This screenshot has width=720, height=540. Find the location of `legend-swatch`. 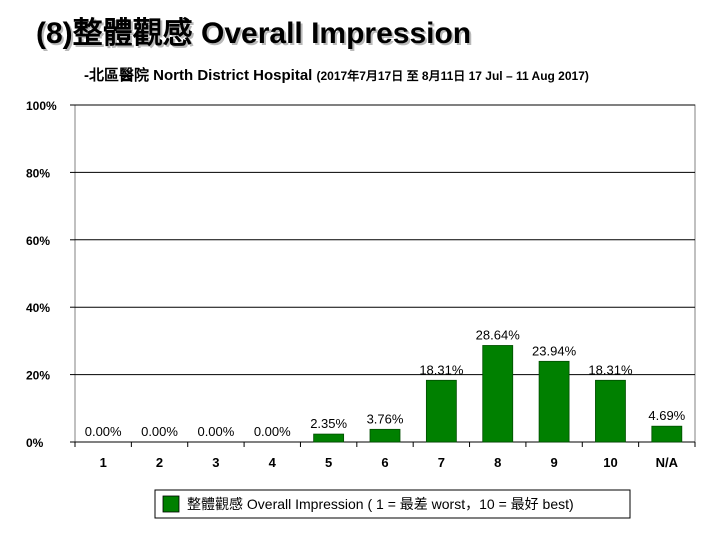

legend-swatch is located at coordinates (171, 504).